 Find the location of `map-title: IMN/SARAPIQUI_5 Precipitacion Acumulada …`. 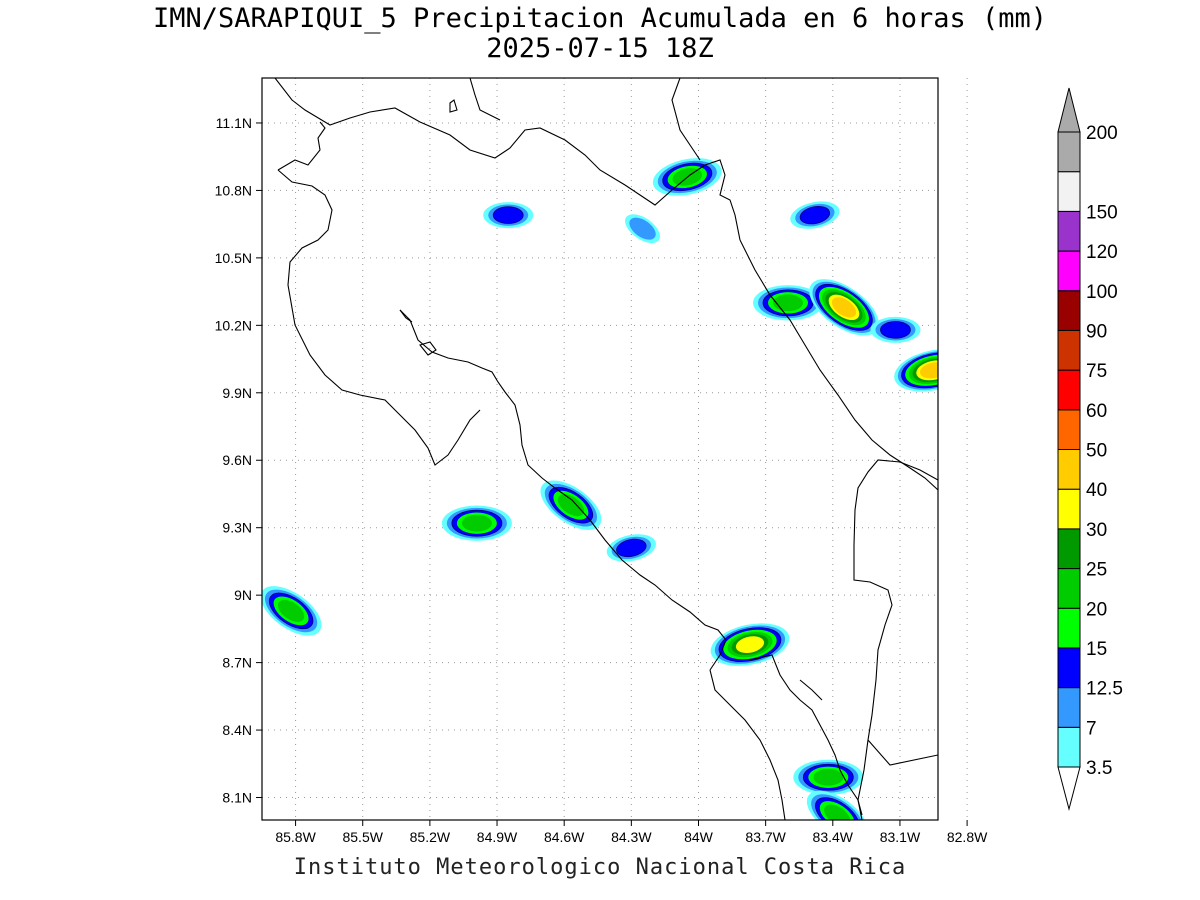

map-title: IMN/SARAPIQUI_5 Precipitacion Acumulada … is located at coordinates (600, 18).